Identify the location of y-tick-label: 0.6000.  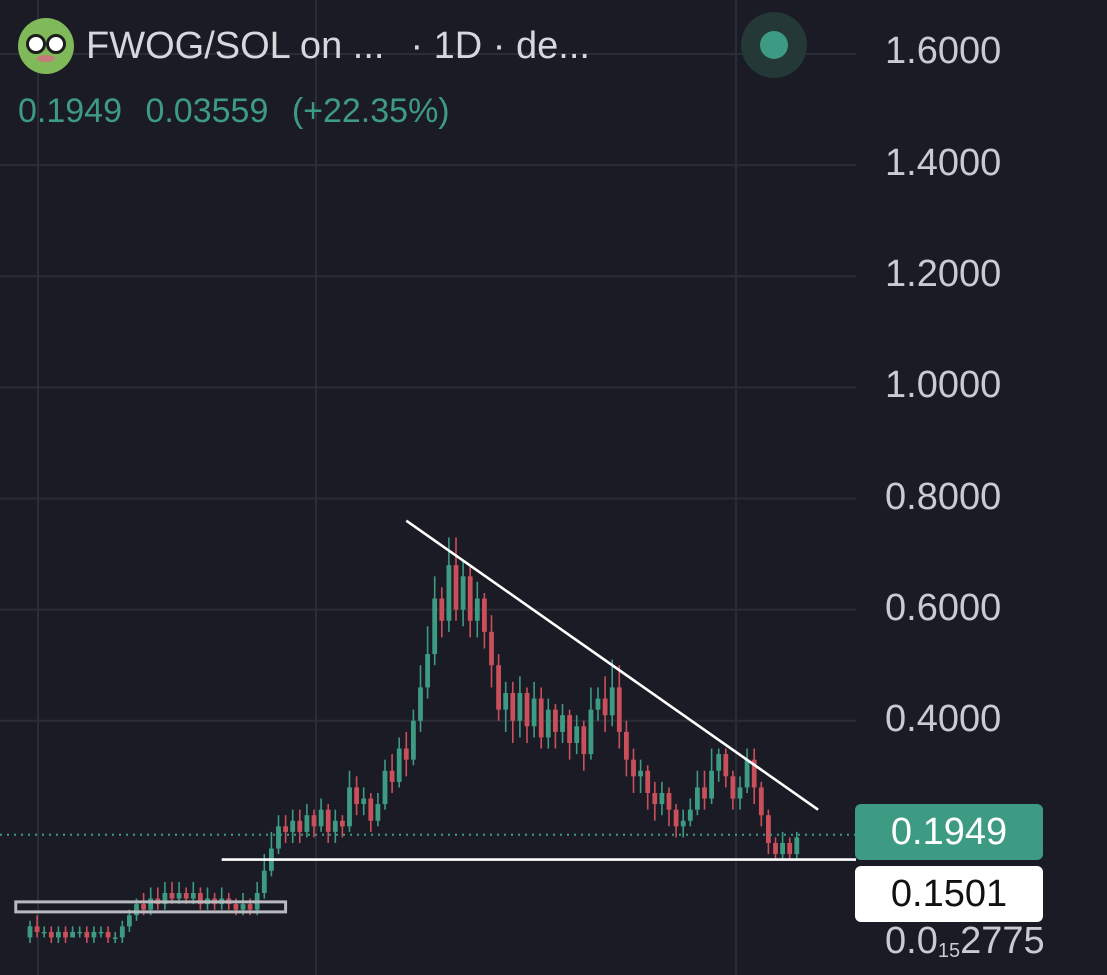
(943, 608).